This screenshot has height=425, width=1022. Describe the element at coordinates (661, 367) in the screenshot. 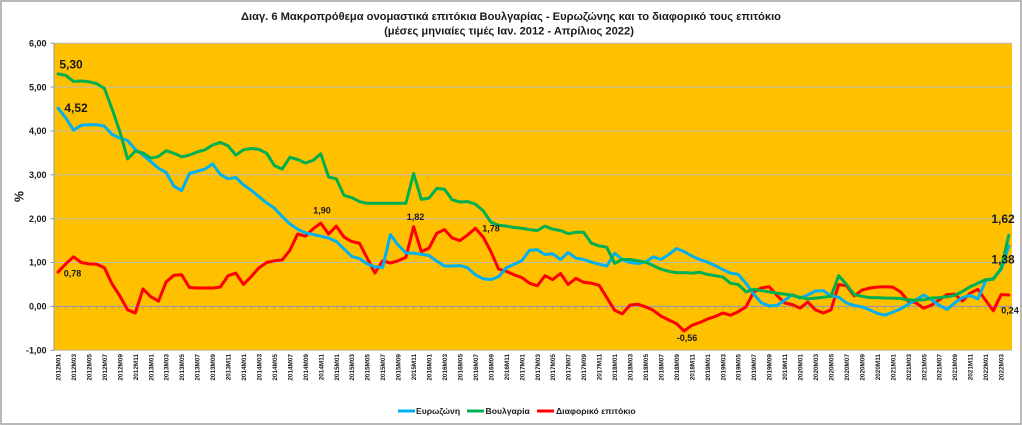

I see `svg-text: 2018M07` at that location.